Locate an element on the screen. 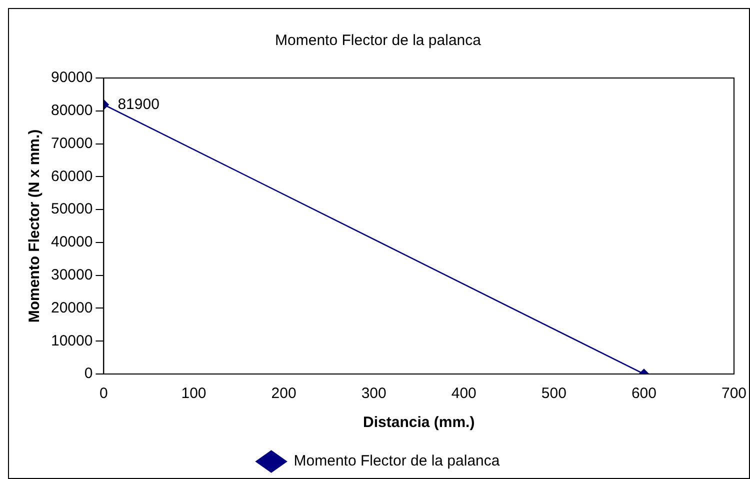 The width and height of the screenshot is (750, 479). x-tick-label: 100 is located at coordinates (193, 393).